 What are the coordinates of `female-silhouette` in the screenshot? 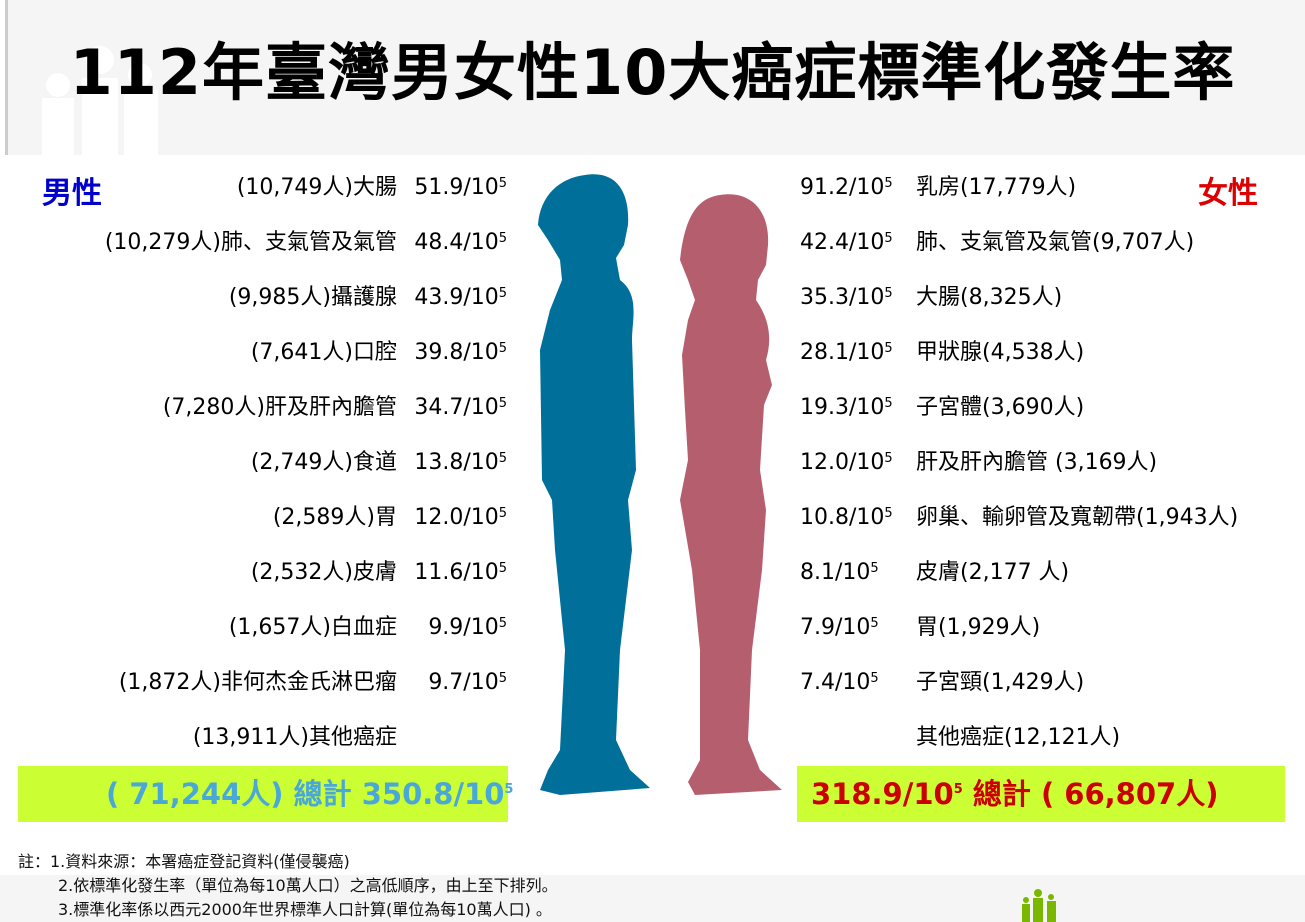 It's located at (731, 494).